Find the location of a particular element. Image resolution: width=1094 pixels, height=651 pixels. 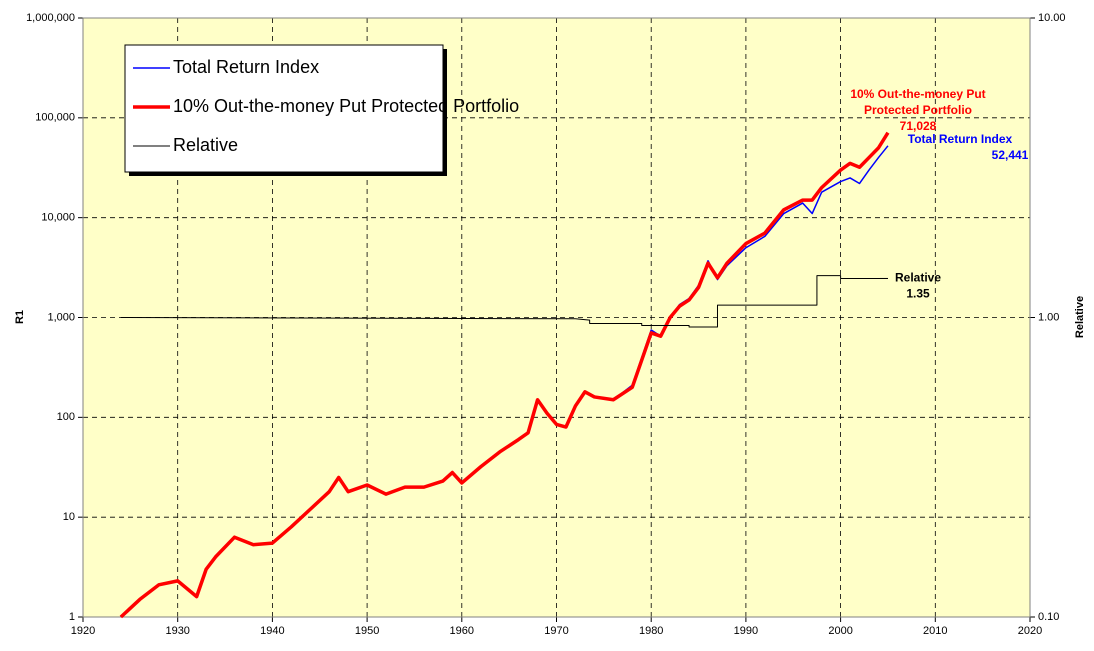

annotation-text: Relative is located at coordinates (918, 278).